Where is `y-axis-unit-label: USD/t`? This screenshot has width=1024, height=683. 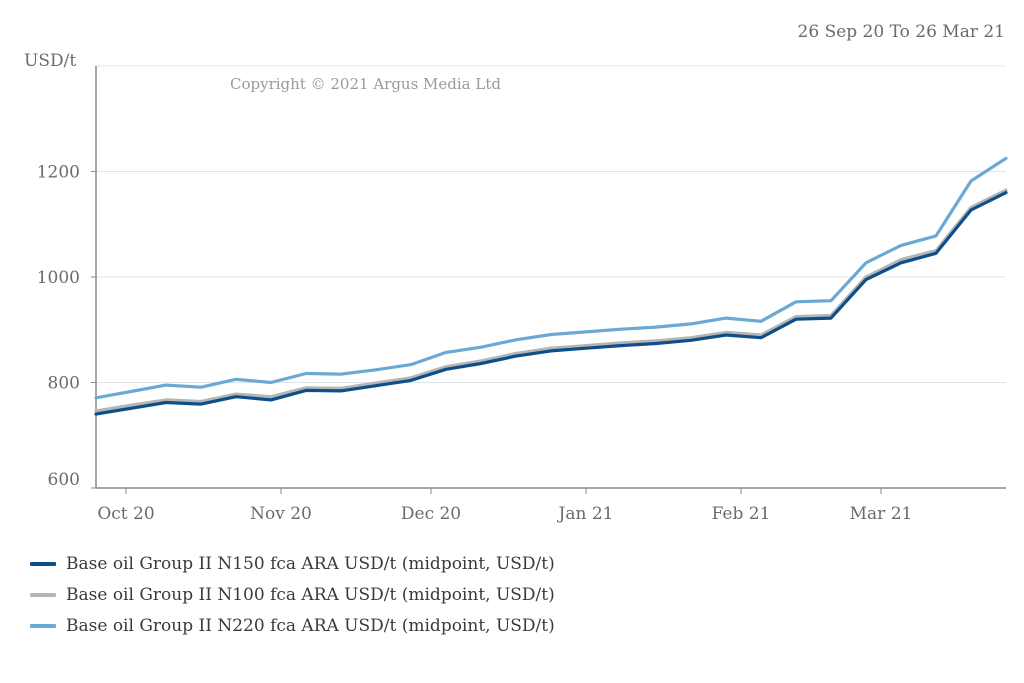 y-axis-unit-label: USD/t is located at coordinates (50, 61).